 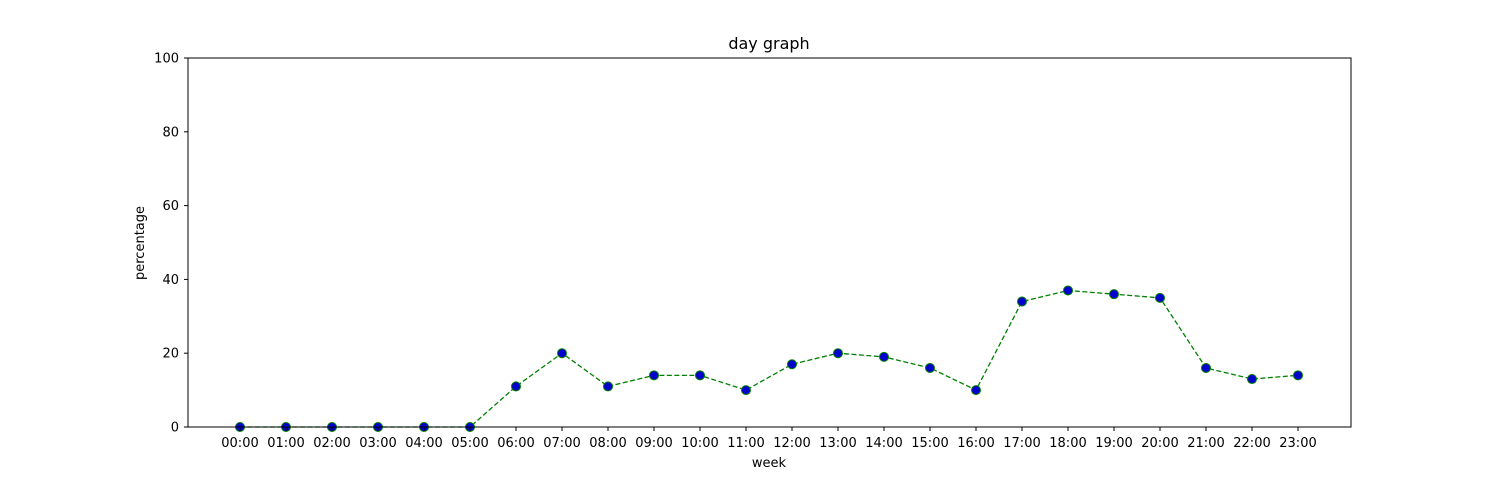 I want to click on x-tick-label: 11:00, so click(x=745, y=443).